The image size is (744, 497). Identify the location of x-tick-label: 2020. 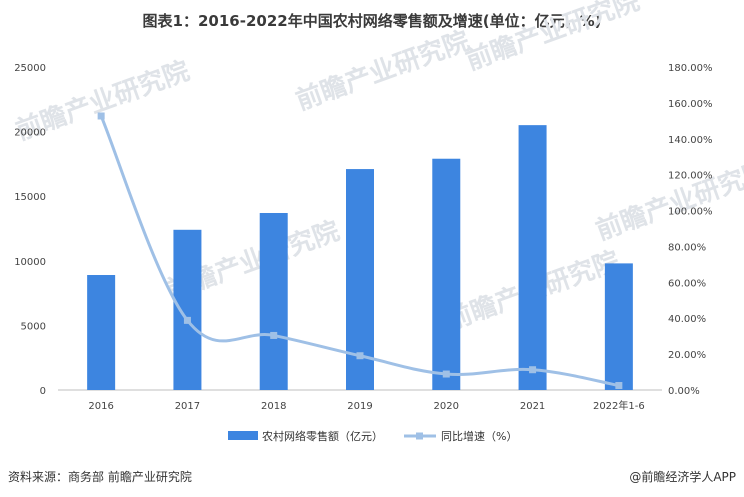
(446, 406).